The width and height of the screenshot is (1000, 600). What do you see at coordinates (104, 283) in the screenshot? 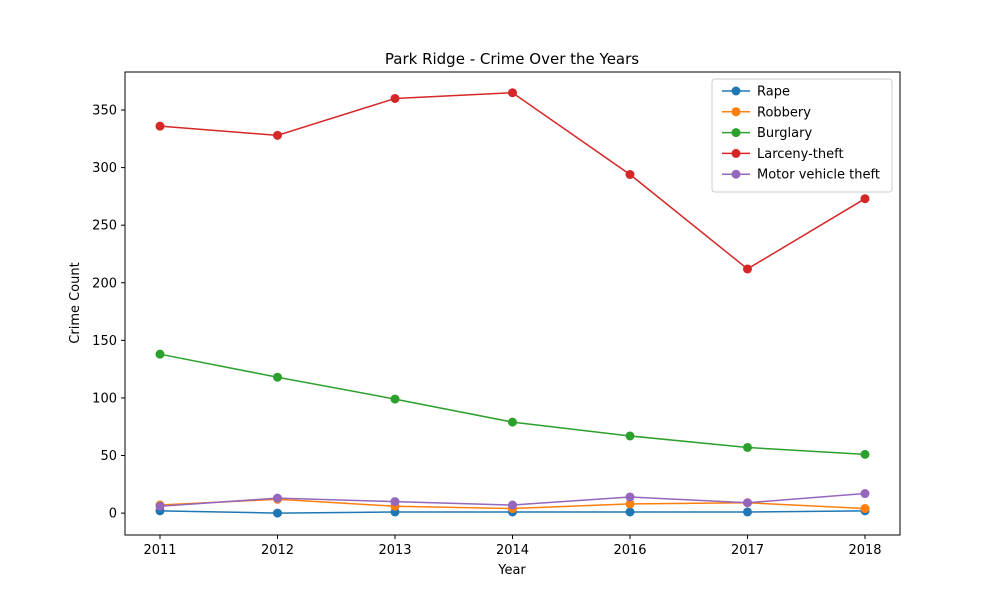
I see `y-tick-label: 200` at bounding box center [104, 283].